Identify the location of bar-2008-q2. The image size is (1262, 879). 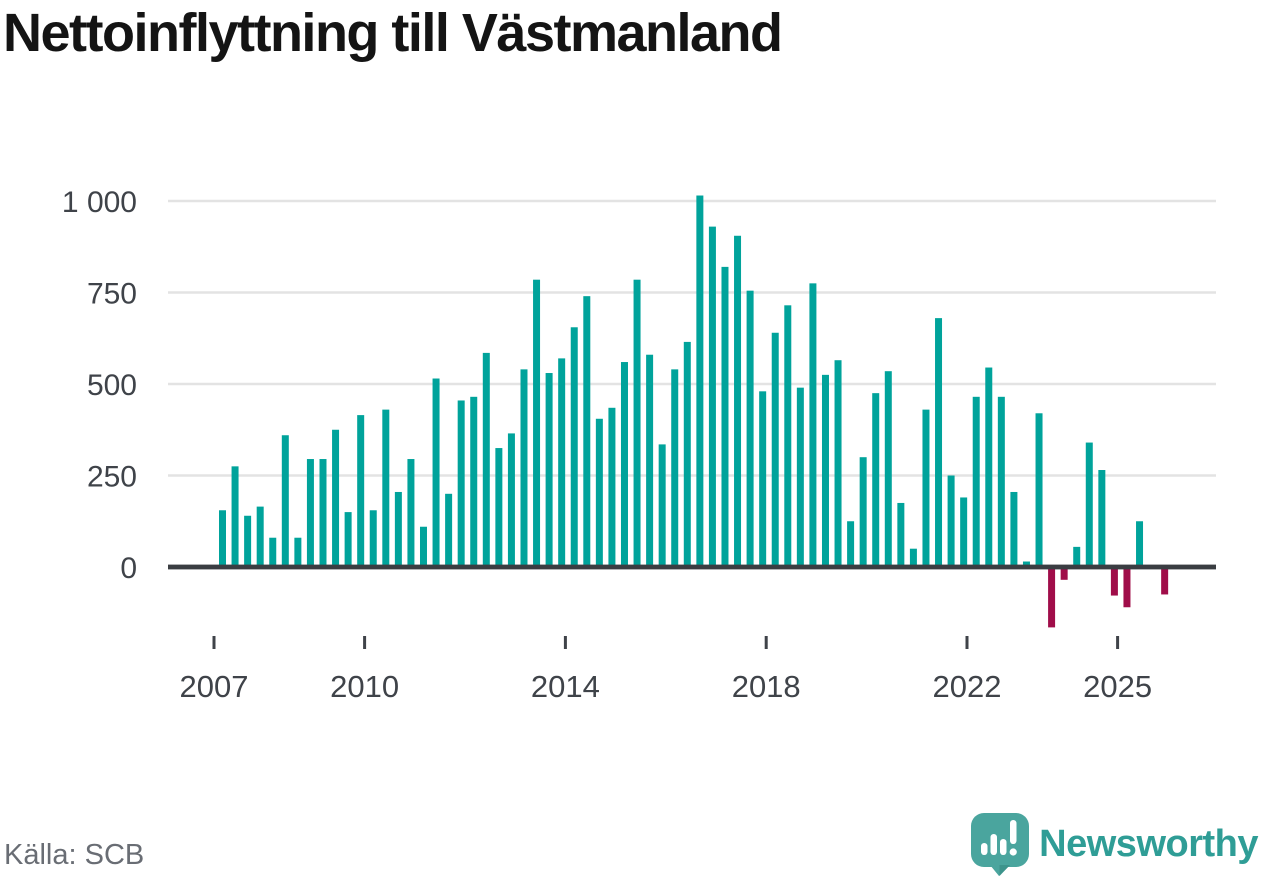
(285, 501).